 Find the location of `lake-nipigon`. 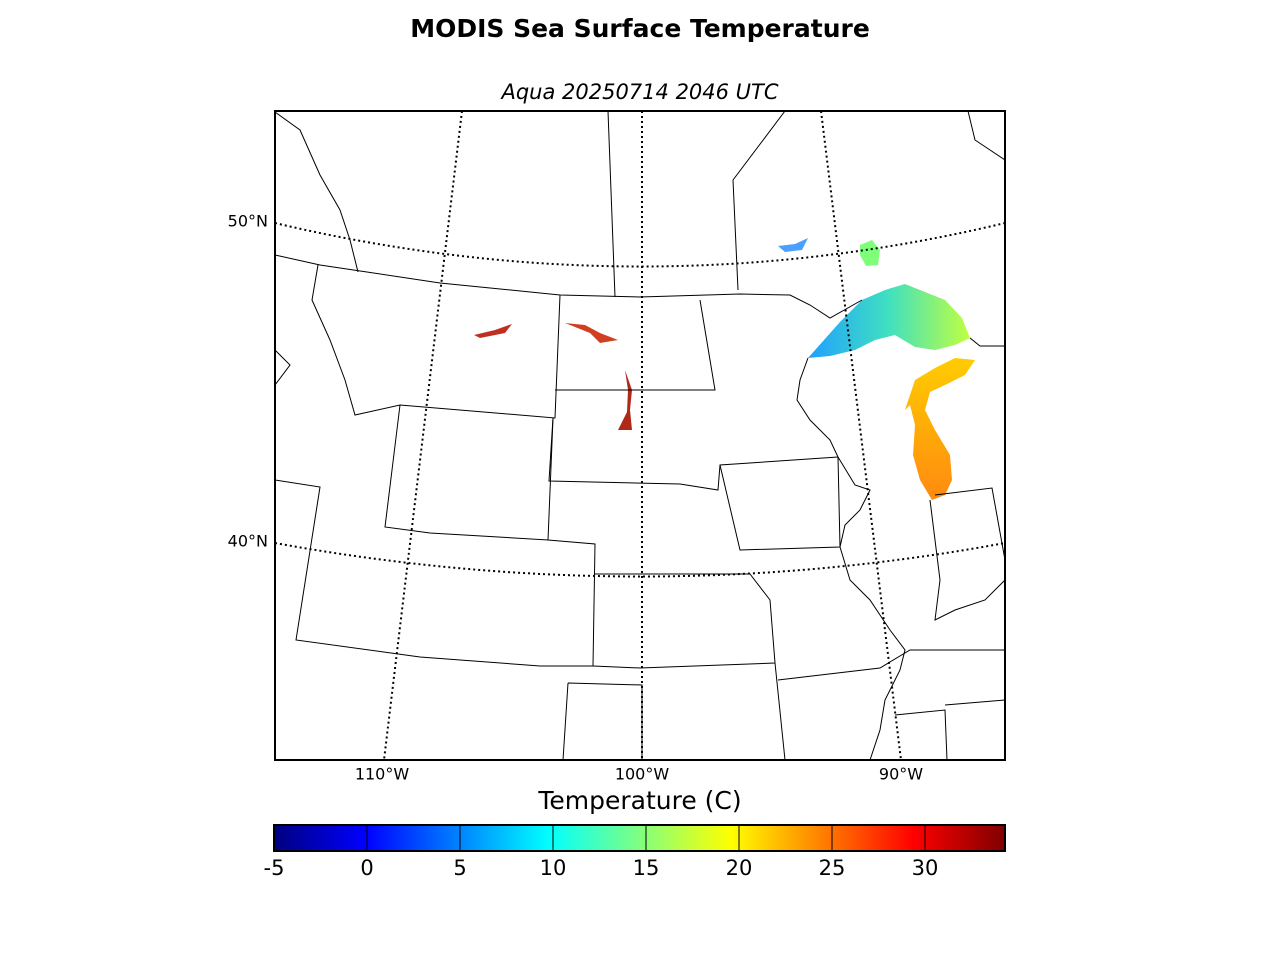

lake-nipigon is located at coordinates (870, 253).